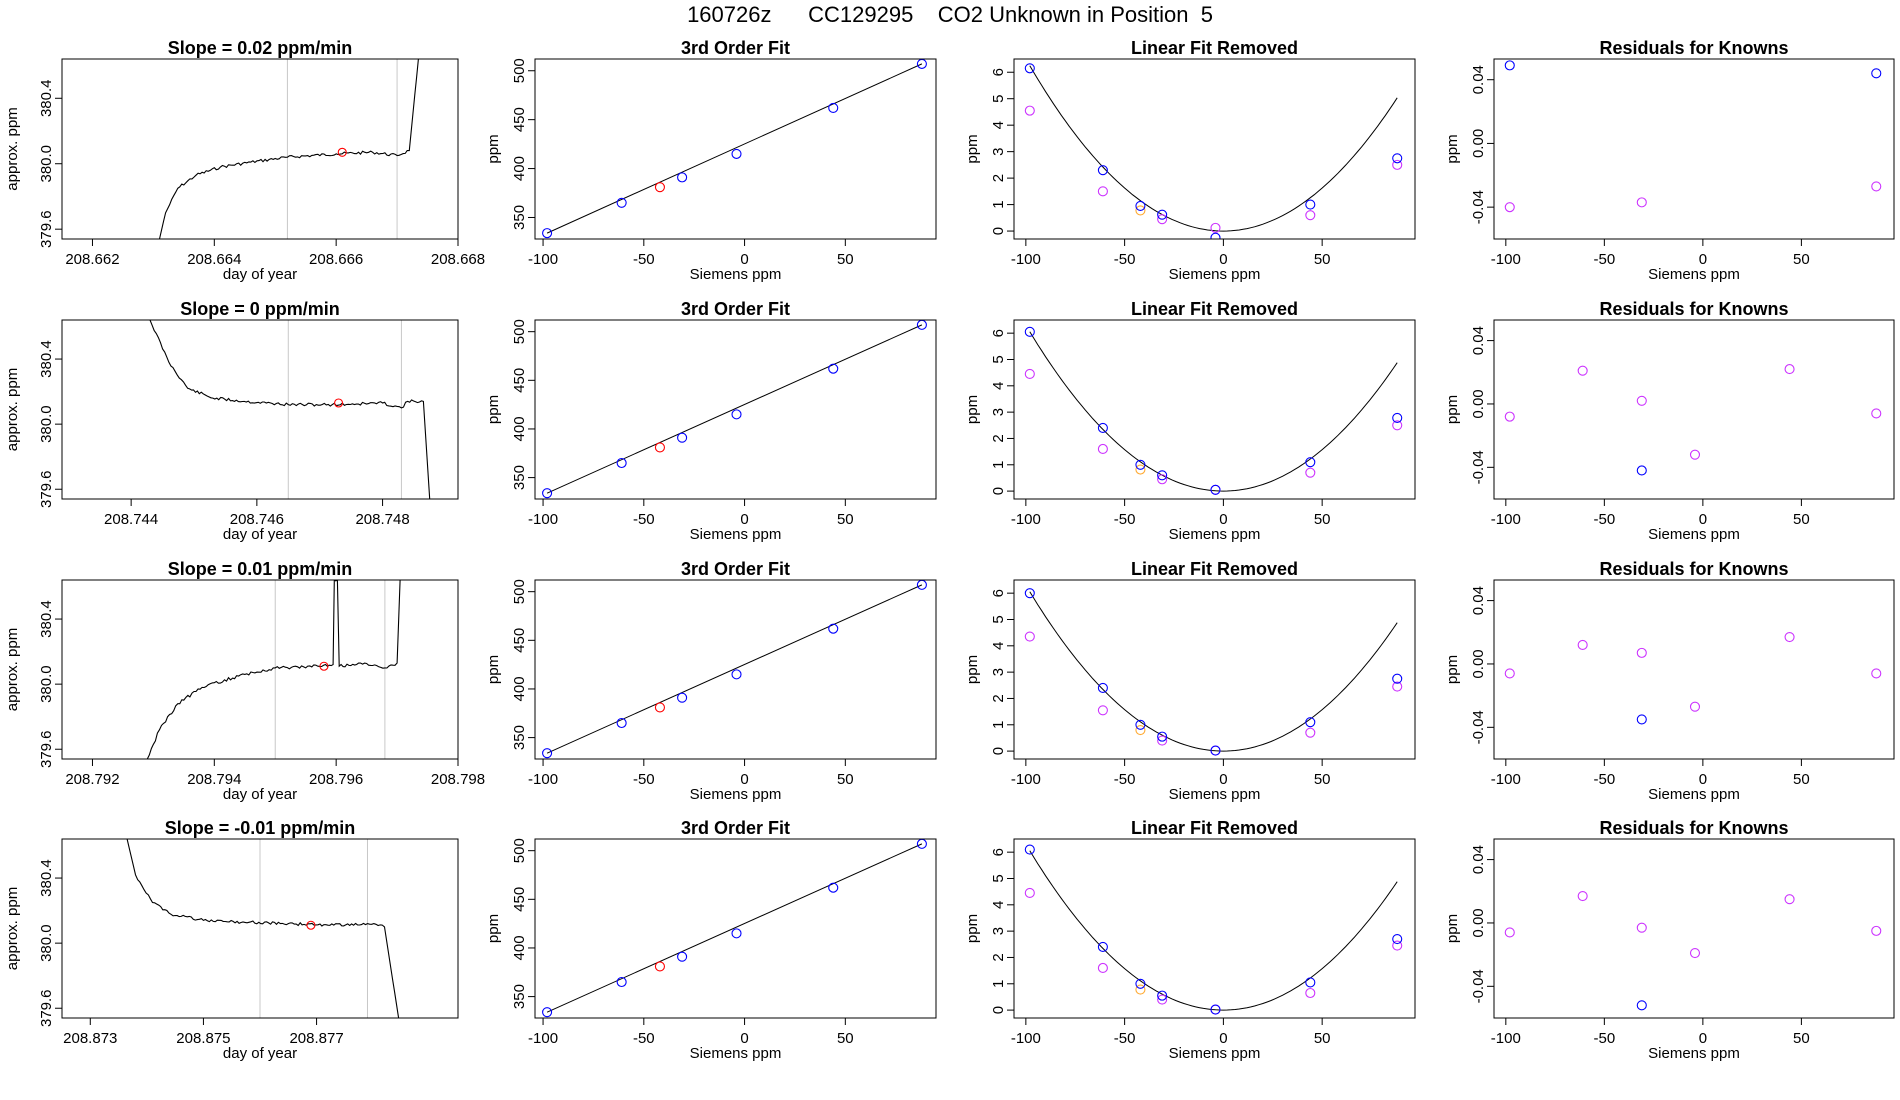  What do you see at coordinates (257, 519) in the screenshot?
I see `x-tick-label: 208.746` at bounding box center [257, 519].